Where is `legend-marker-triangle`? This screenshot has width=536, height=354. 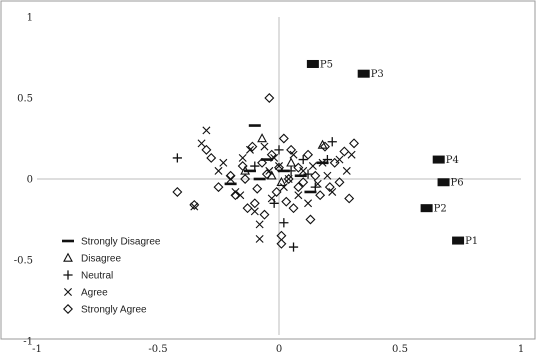
legend-marker-triangle is located at coordinates (68, 257).